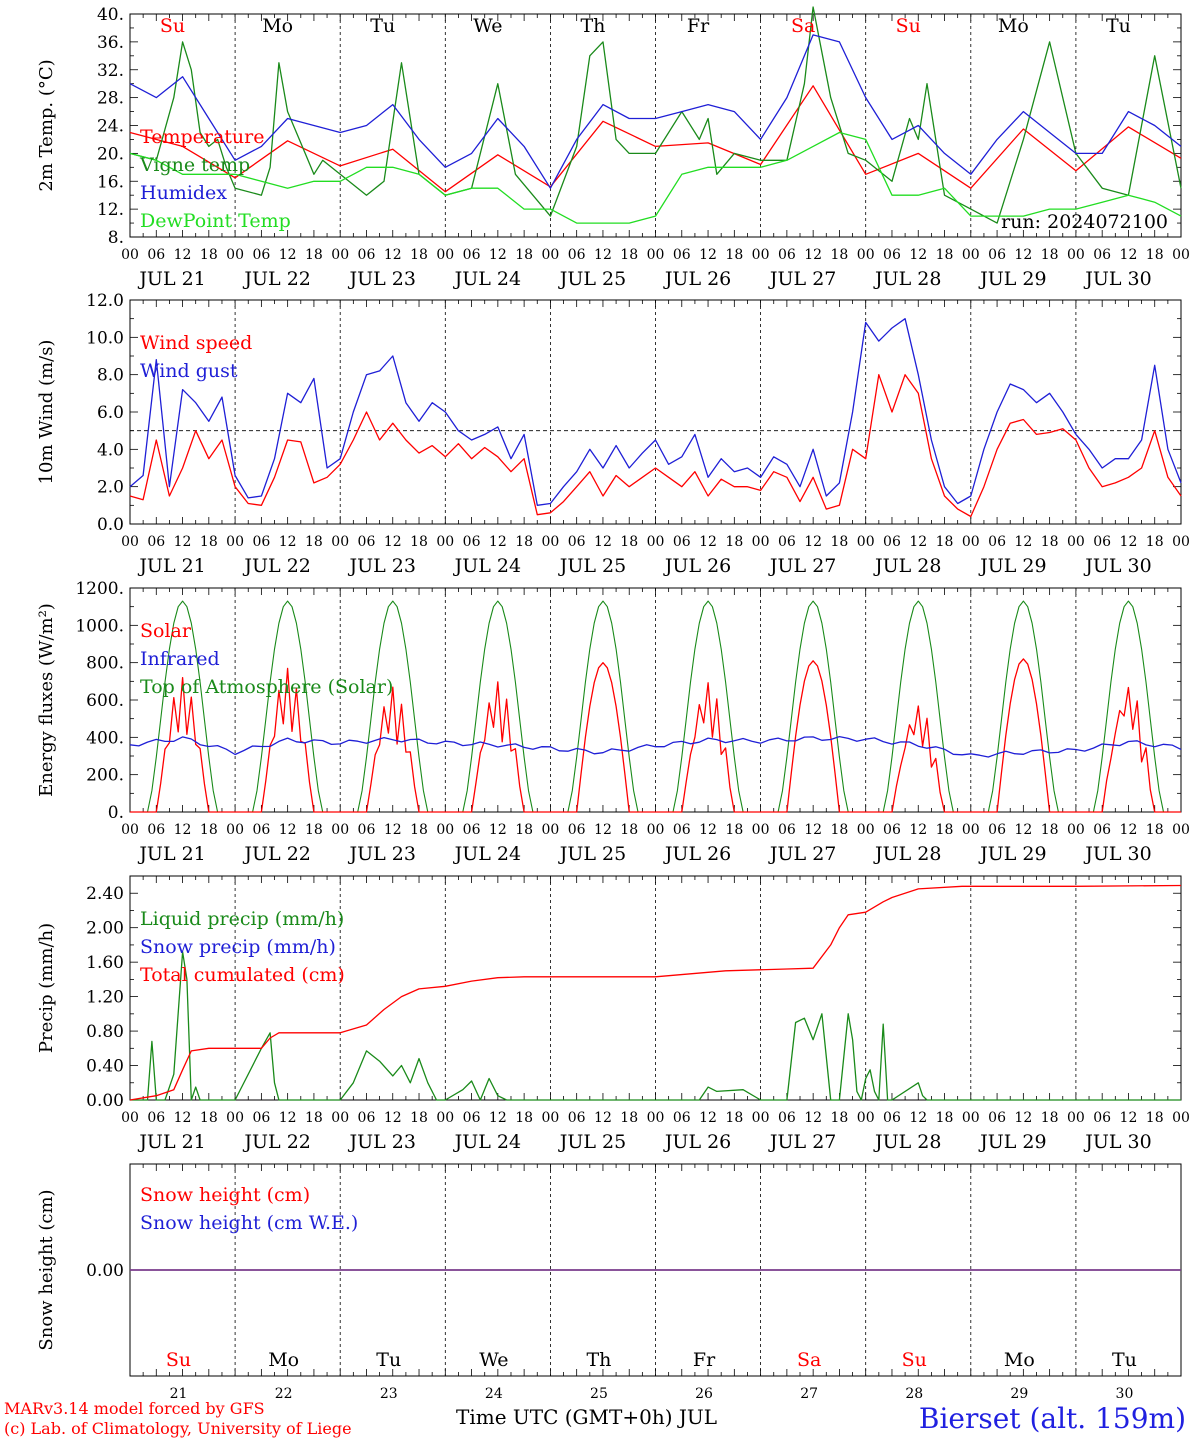  What do you see at coordinates (110, 43) in the screenshot?
I see `temp-y-tick-label: 36.` at bounding box center [110, 43].